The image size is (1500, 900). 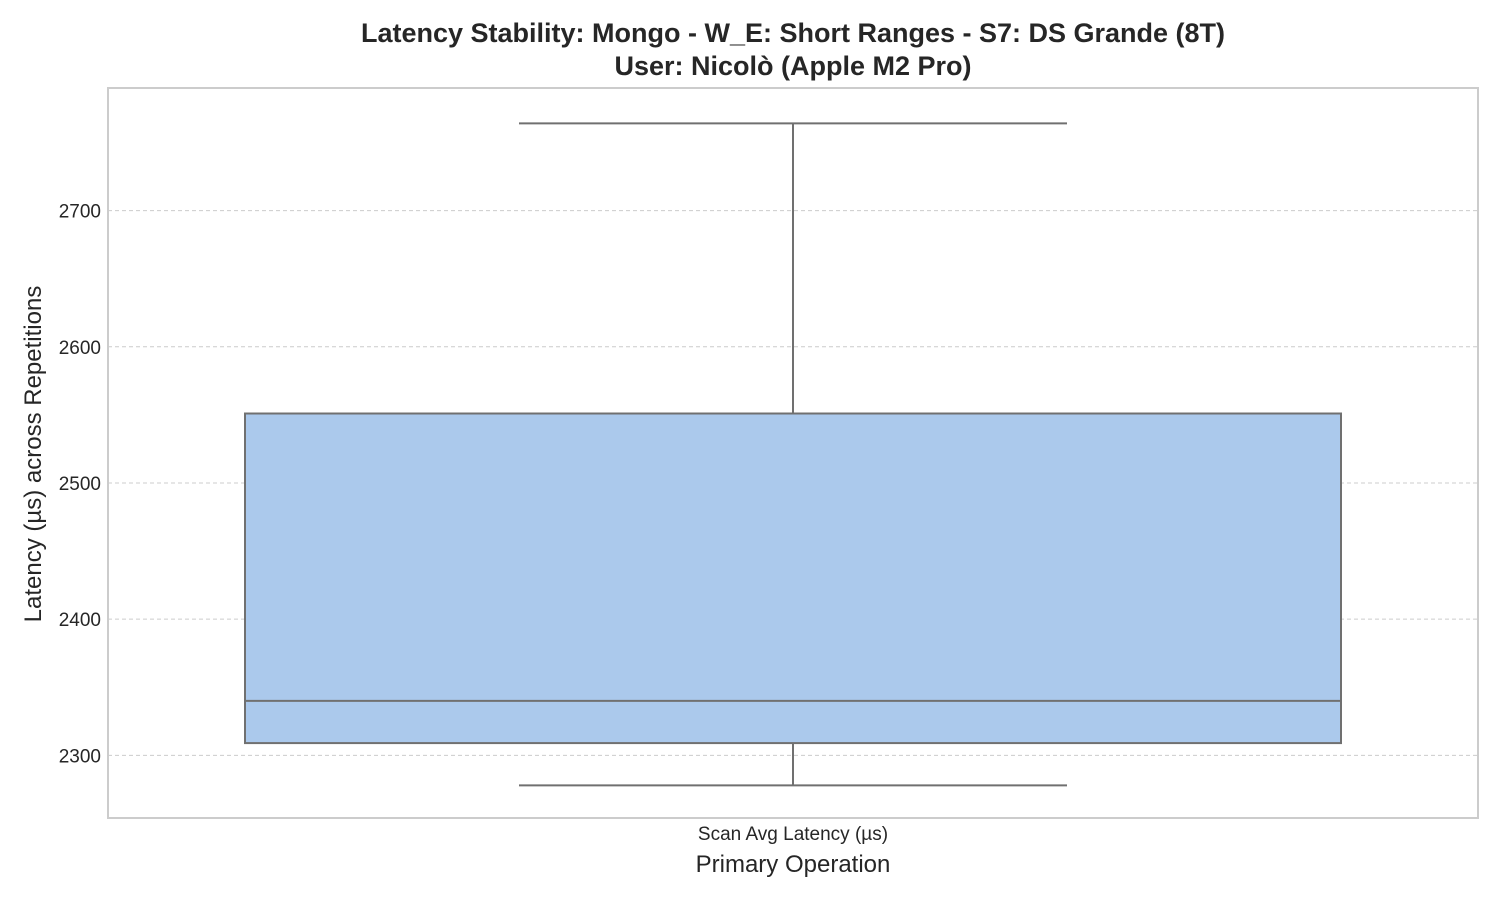 I want to click on chart-subtitle: User: Nicolò (Apple M2 Pro), so click(x=792, y=66).